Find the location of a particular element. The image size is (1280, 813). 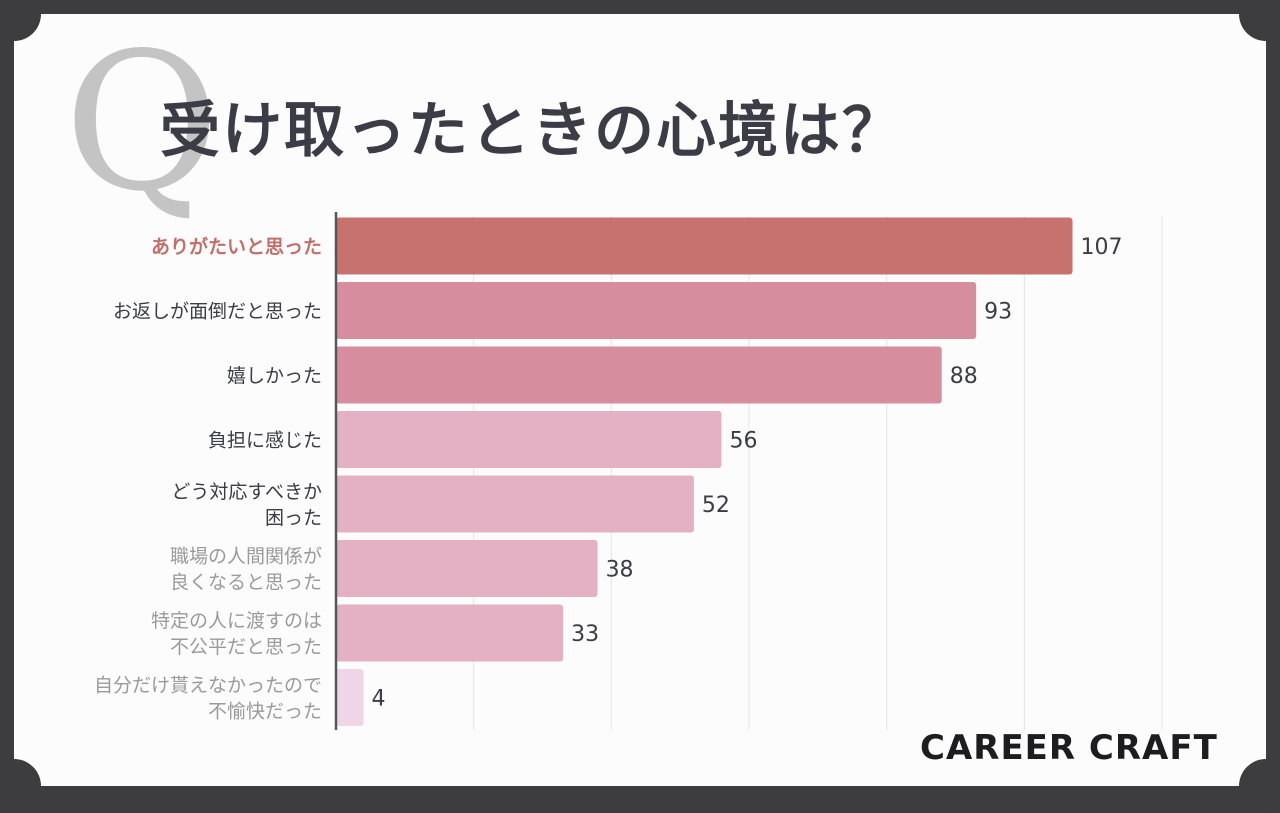

category-label: 職場の人間関係が is located at coordinates (246, 557).